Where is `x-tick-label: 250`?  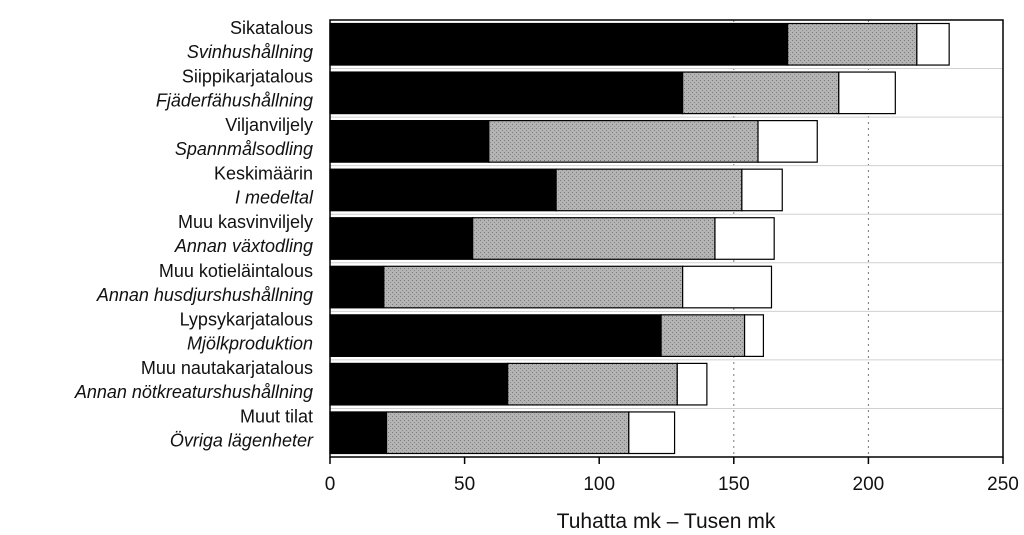 x-tick-label: 250 is located at coordinates (1003, 484).